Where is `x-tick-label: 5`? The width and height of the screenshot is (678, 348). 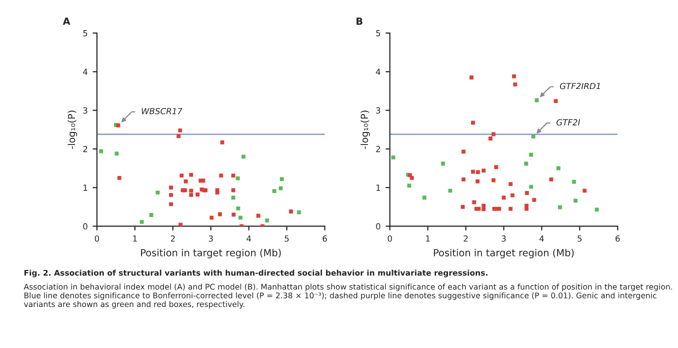 x-tick-label: 5 is located at coordinates (580, 238).